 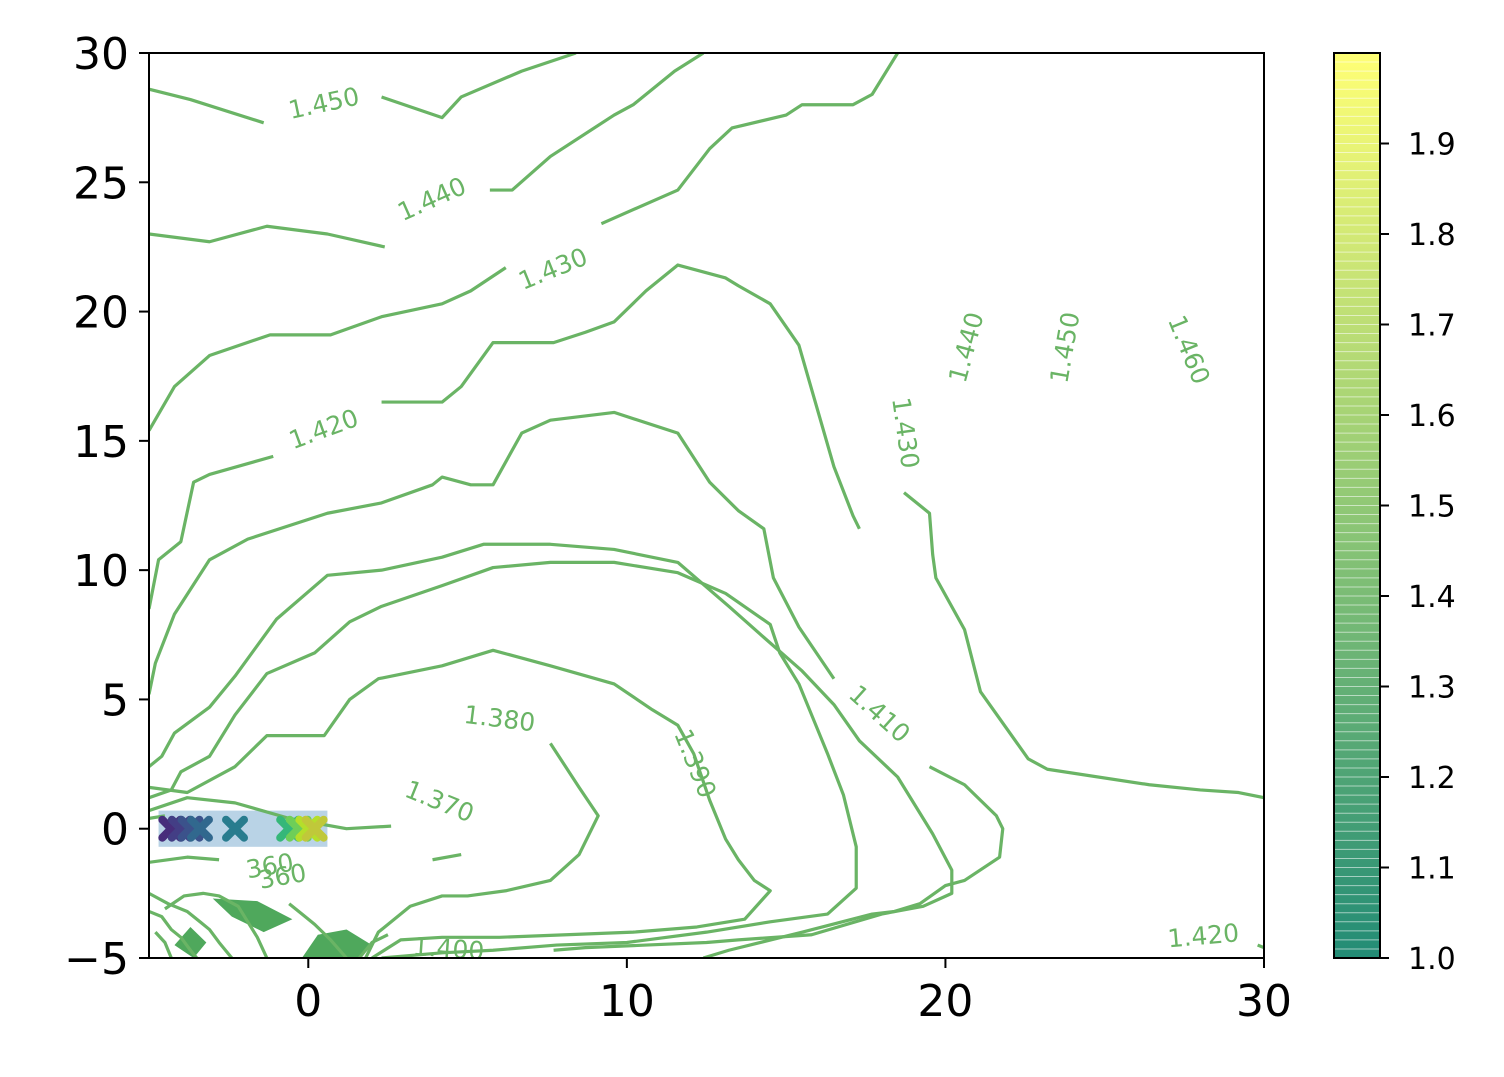 What do you see at coordinates (101, 54) in the screenshot?
I see `y-tick-label: 30` at bounding box center [101, 54].